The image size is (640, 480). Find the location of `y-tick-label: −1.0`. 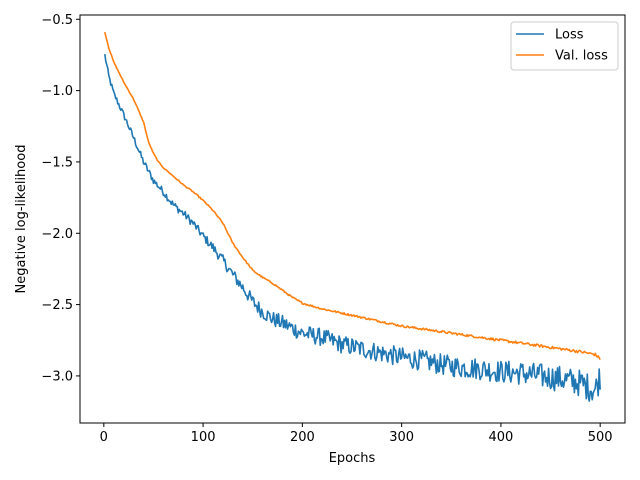

y-tick-label: −1.0 is located at coordinates (57, 91).